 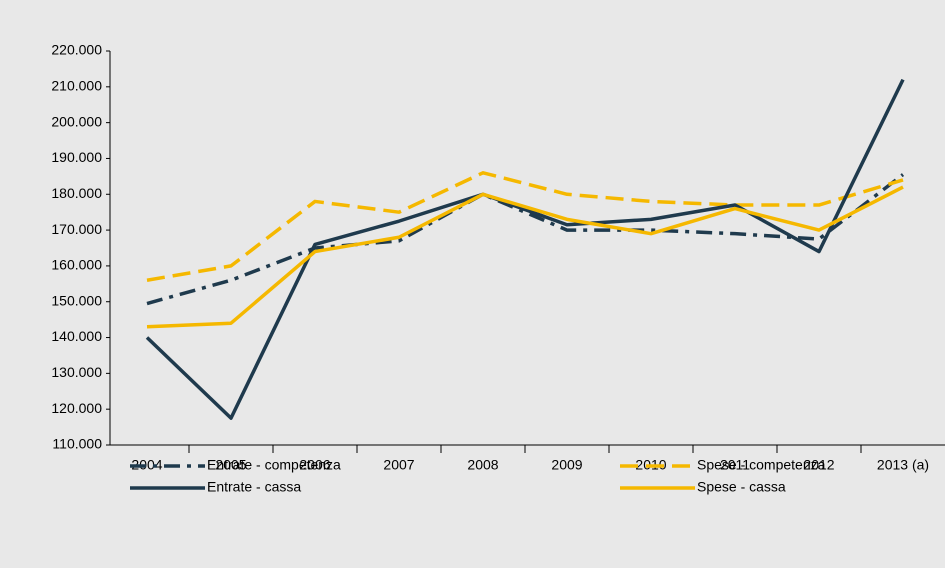 I want to click on x-tick-label: 2007, so click(x=398, y=465).